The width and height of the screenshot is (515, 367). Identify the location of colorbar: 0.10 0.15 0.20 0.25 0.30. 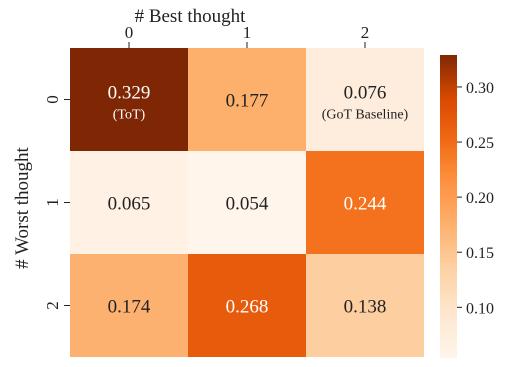
(467, 206).